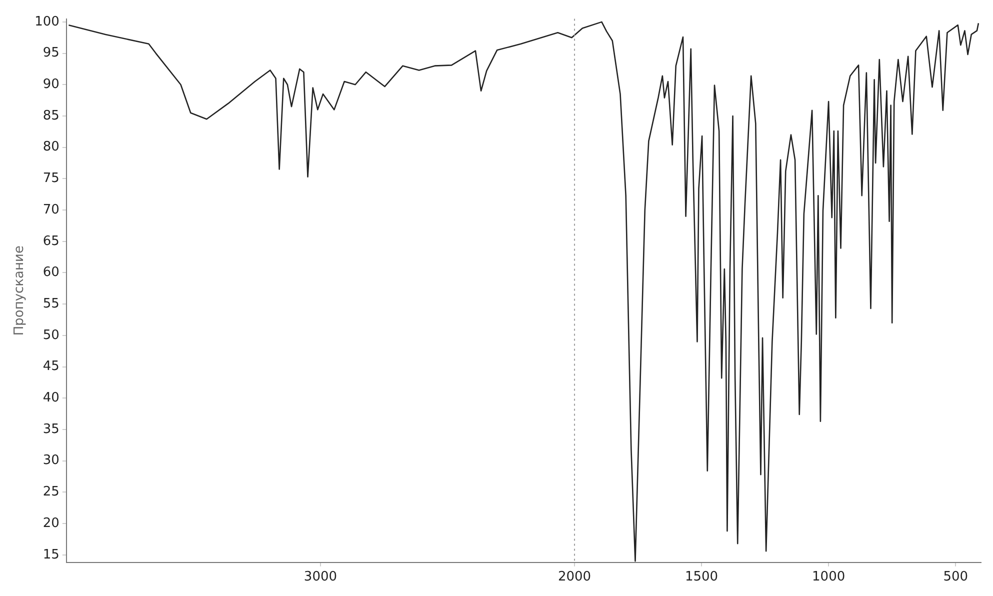  I want to click on y-tick-label: 35, so click(51, 429).